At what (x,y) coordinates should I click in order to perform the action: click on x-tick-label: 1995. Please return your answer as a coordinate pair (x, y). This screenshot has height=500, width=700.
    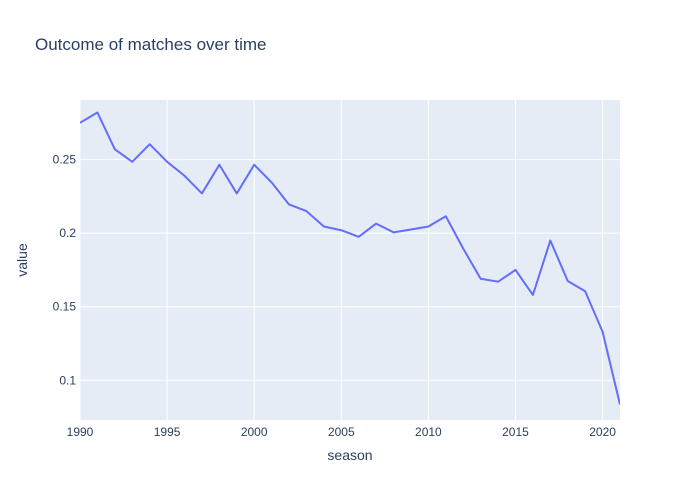
    Looking at the image, I should click on (167, 432).